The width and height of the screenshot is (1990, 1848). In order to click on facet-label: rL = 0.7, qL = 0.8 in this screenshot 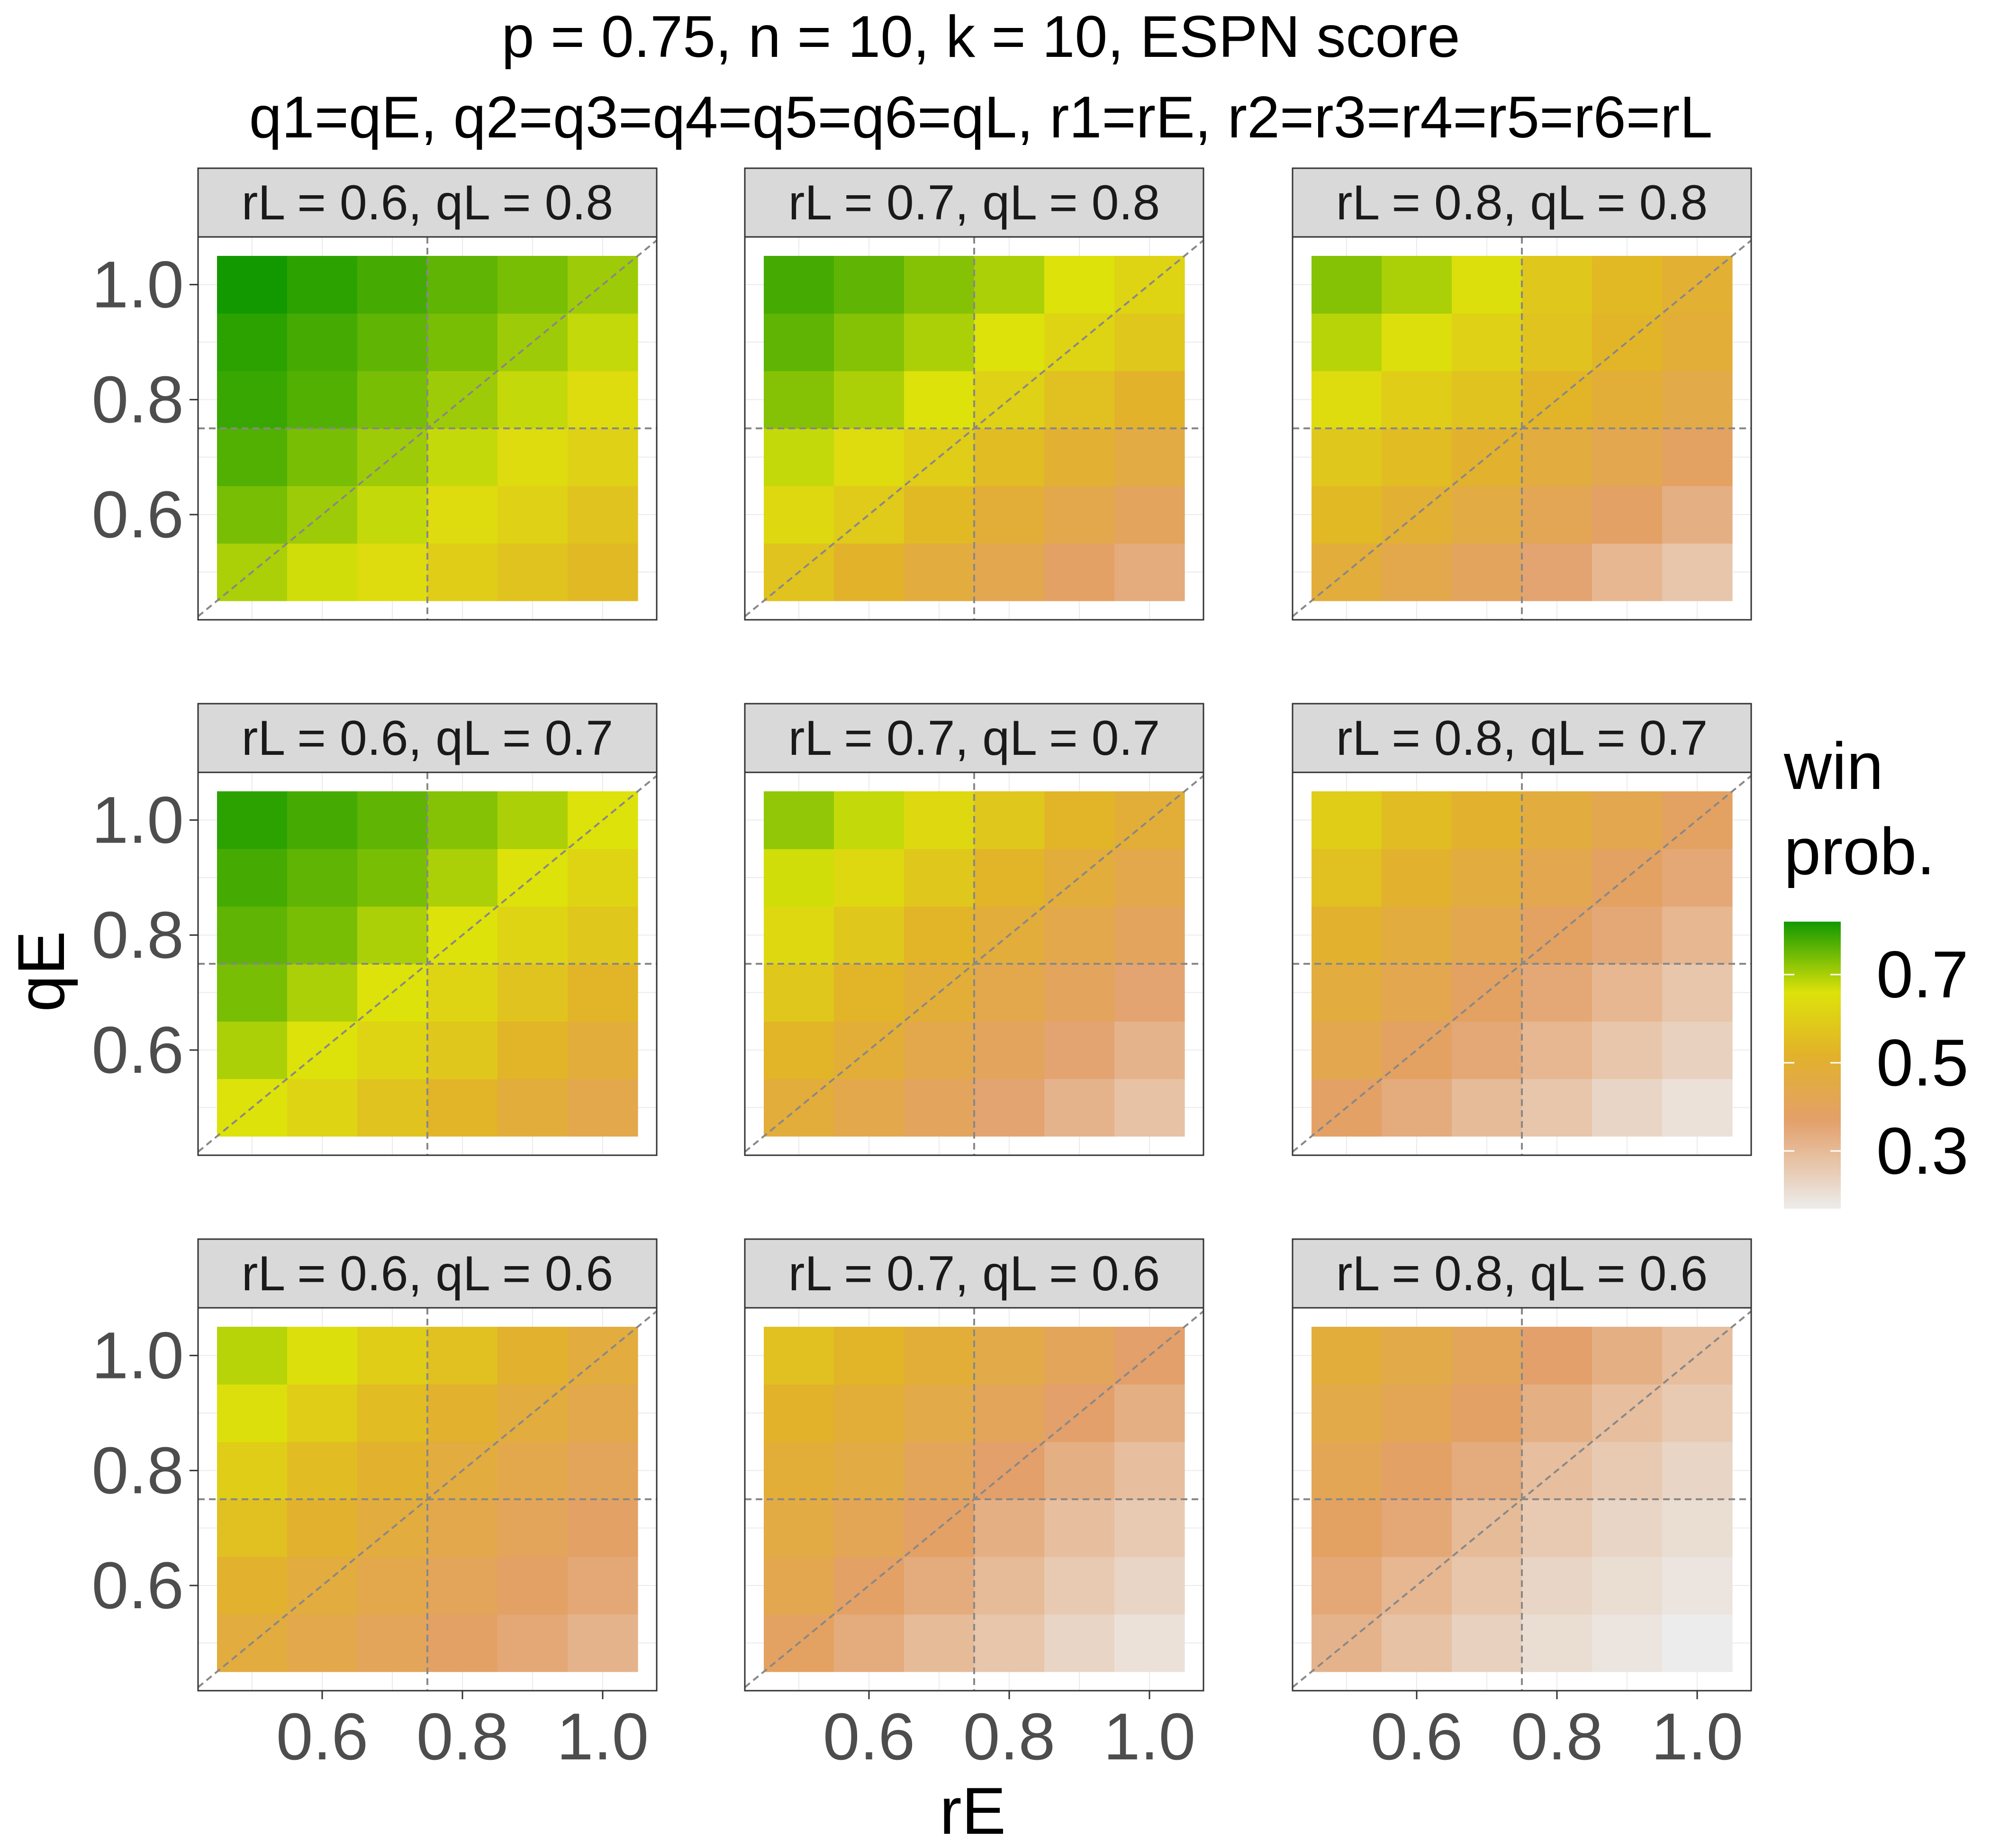, I will do `click(974, 203)`.